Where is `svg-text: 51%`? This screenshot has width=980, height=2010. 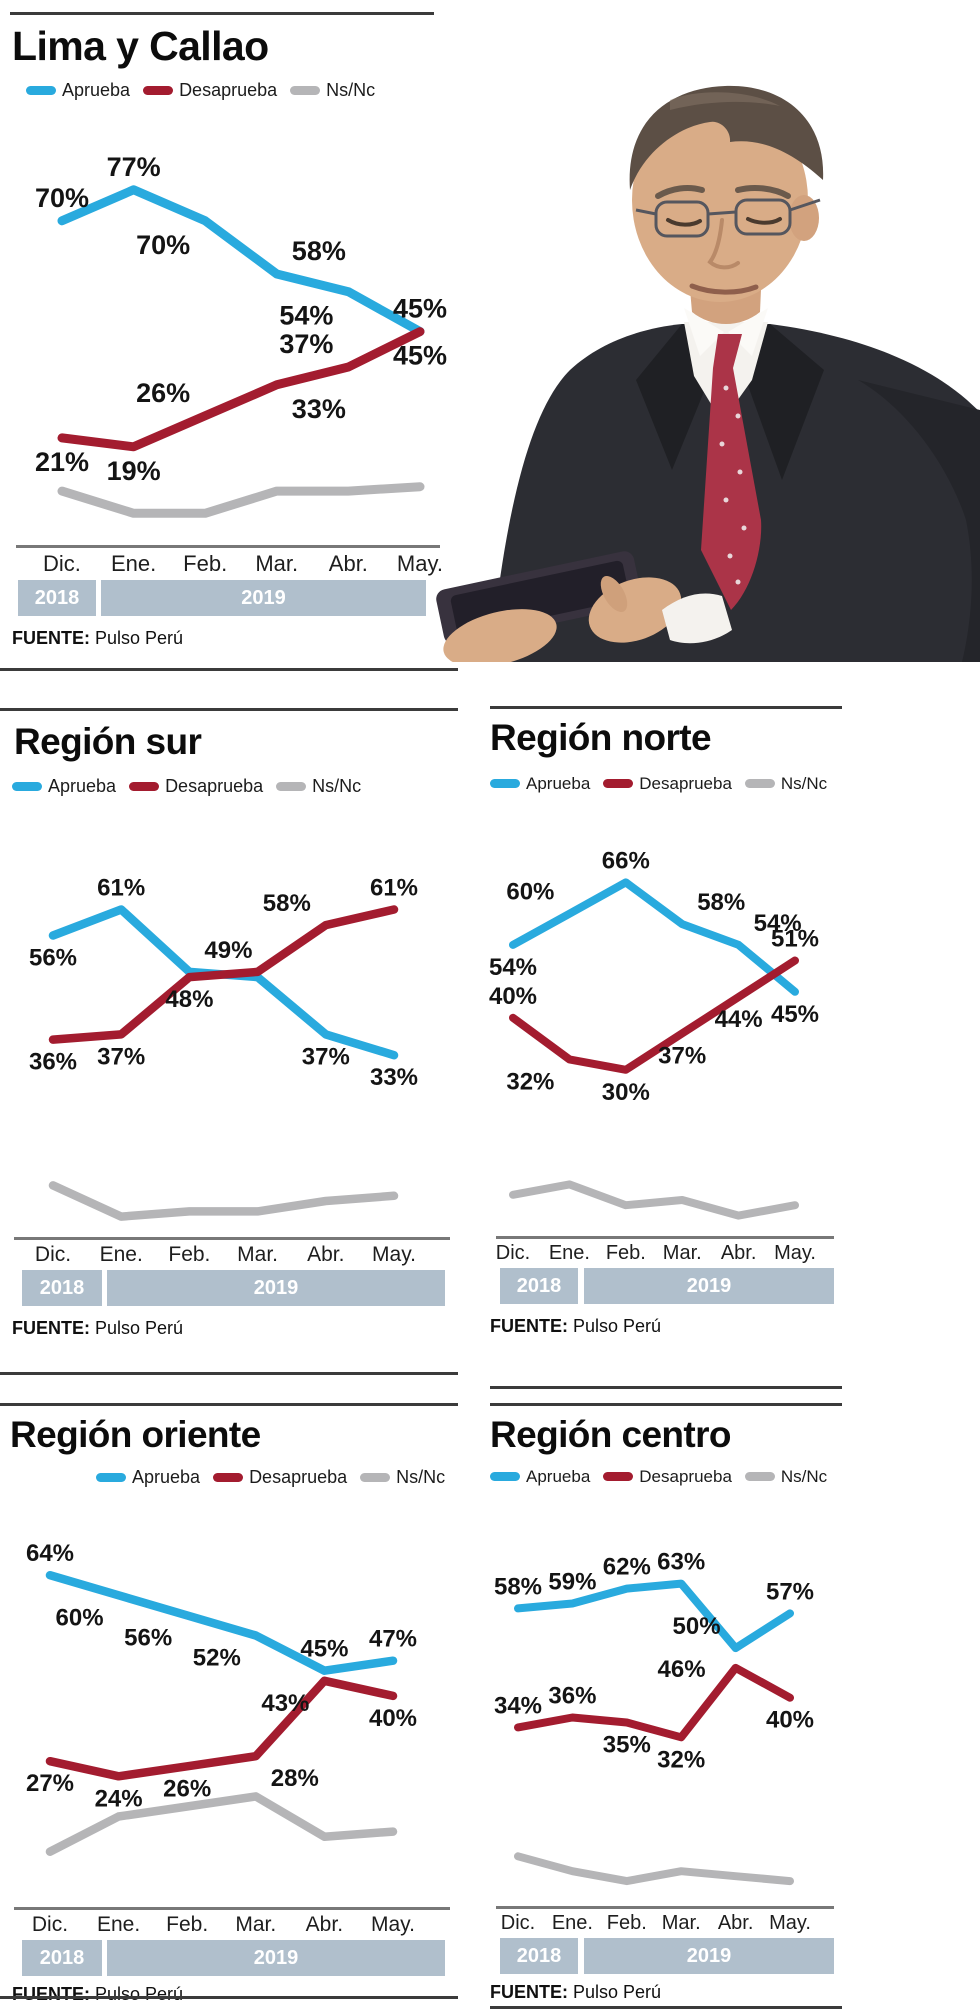 svg-text: 51% is located at coordinates (795, 938).